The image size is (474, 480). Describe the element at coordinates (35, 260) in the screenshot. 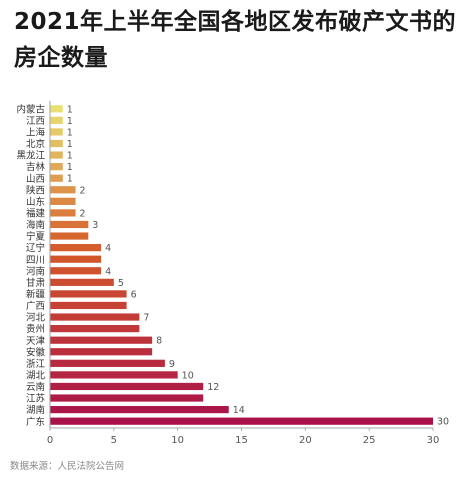

I see `category-label: 四川` at that location.